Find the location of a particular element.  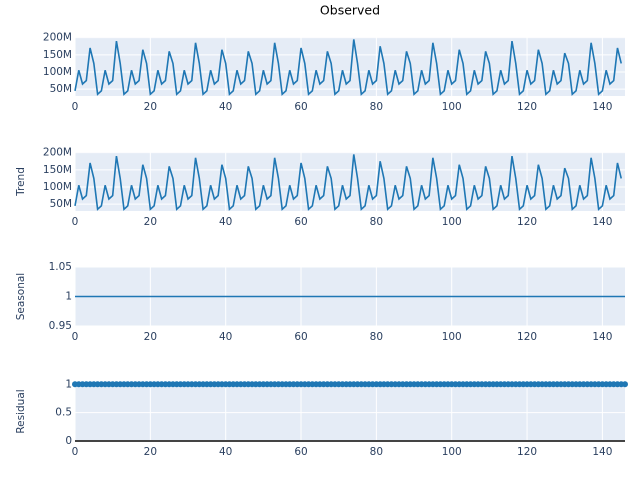

y-tick-label: 0.95 is located at coordinates (60, 326).